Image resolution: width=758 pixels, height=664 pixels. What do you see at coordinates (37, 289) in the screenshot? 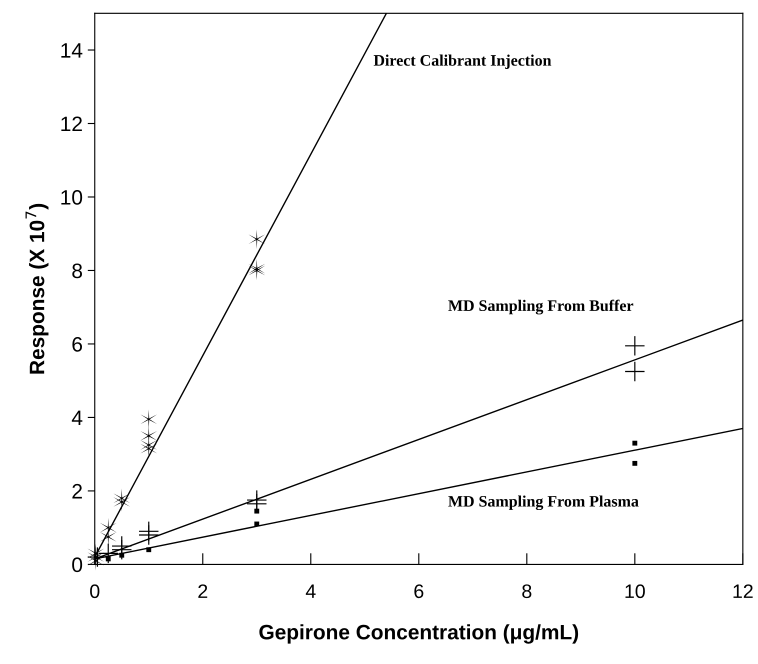
I see `y-axis-title: Response (X 10$^{7}$)` at bounding box center [37, 289].